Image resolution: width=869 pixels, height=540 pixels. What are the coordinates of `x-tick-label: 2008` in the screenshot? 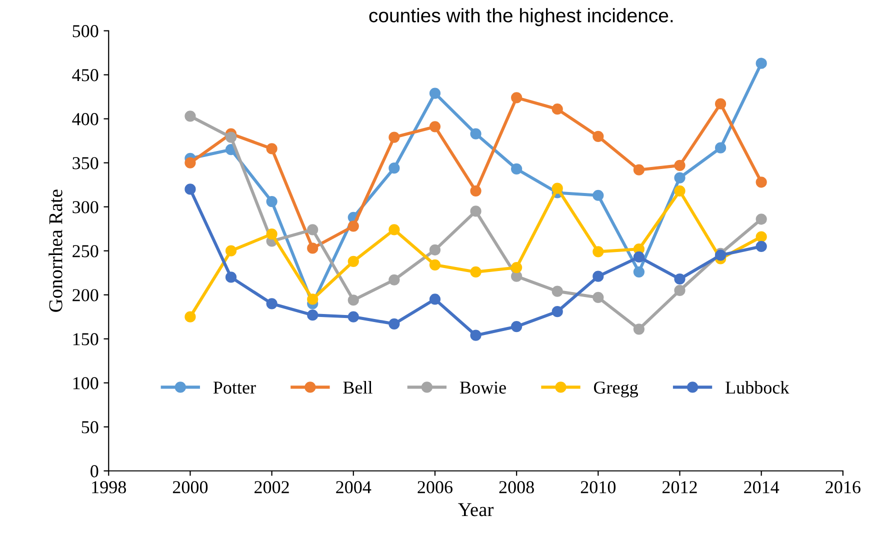 It's located at (516, 487).